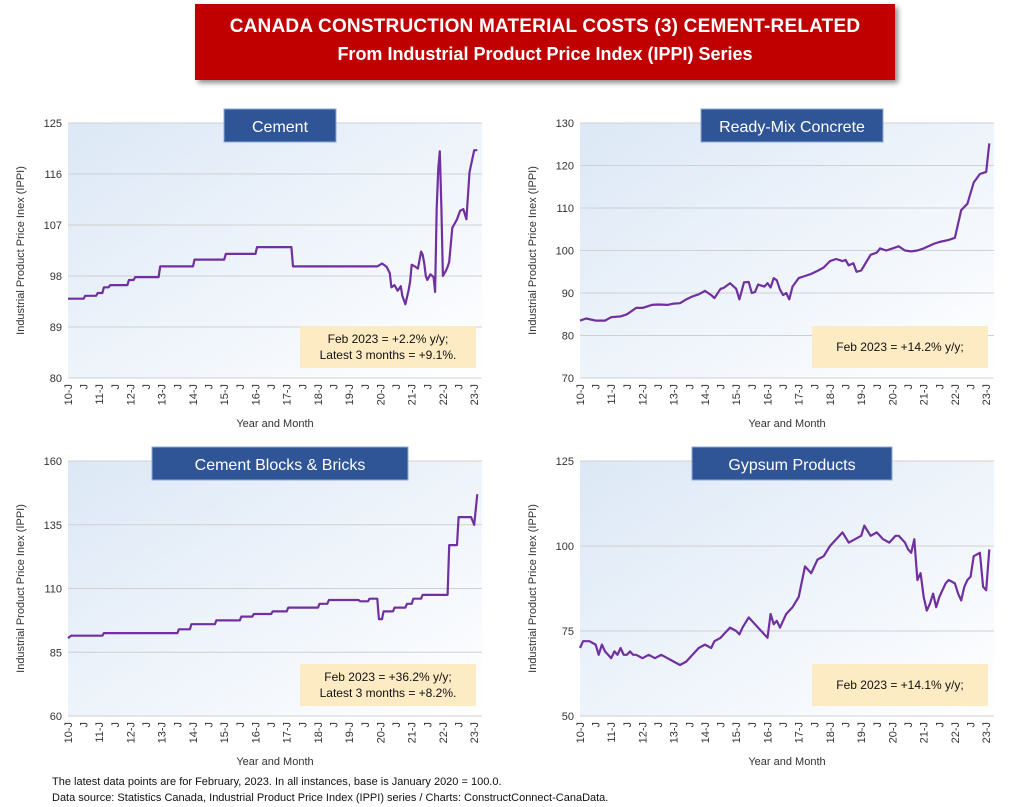 The height and width of the screenshot is (807, 1024). What do you see at coordinates (56, 328) in the screenshot?
I see `c0-y-tick-label: 89` at bounding box center [56, 328].